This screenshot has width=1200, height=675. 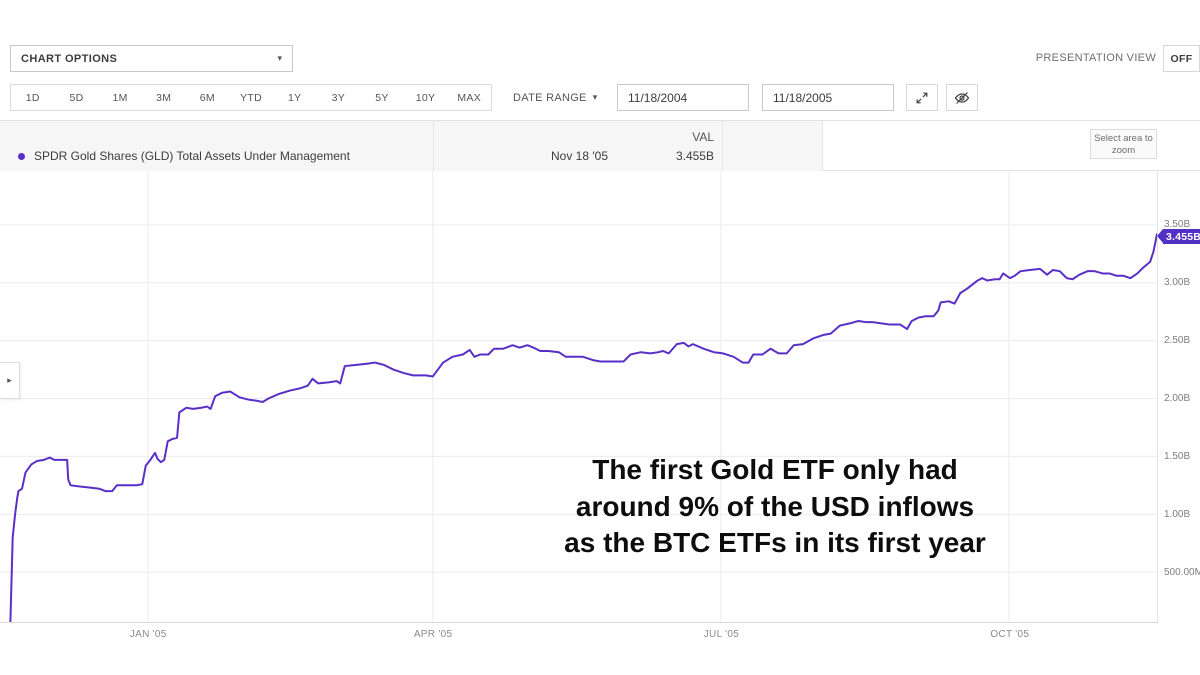 I want to click on x-tick-label: OCT '05, so click(x=1010, y=634).